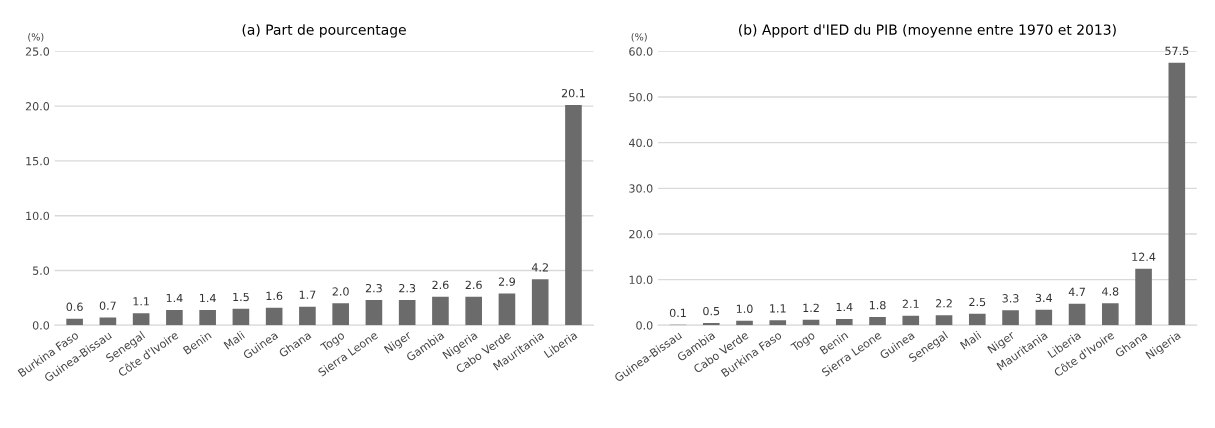 The image size is (1215, 428). Describe the element at coordinates (910, 303) in the screenshot. I see `data-label: 2.1` at that location.